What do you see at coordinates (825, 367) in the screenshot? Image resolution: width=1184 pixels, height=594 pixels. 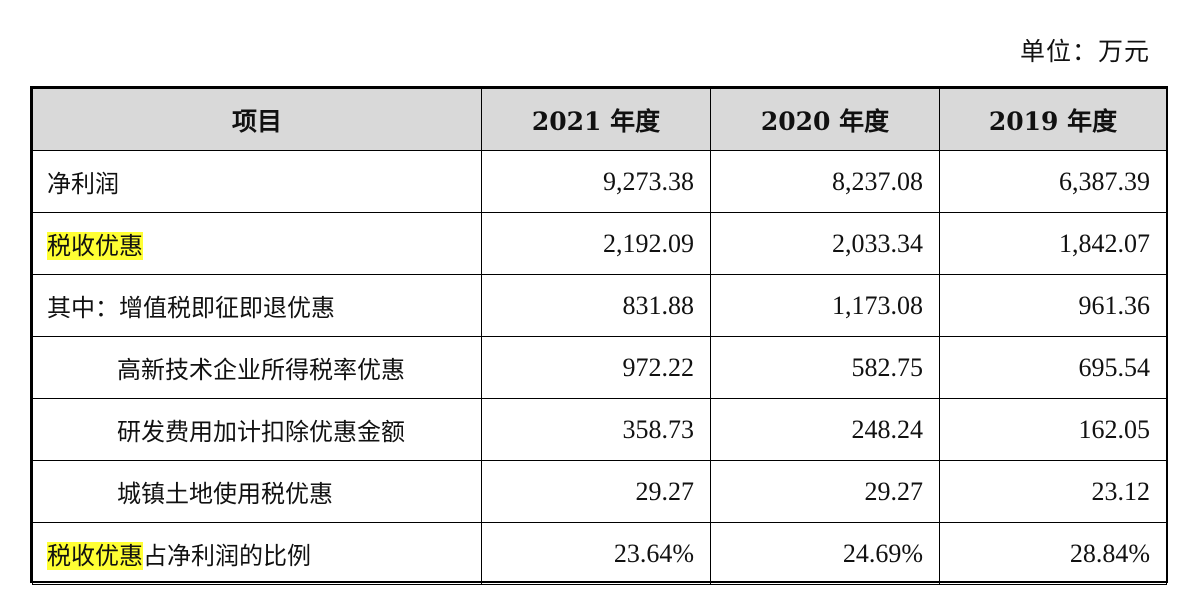 I see `cell-value: 582.75` at bounding box center [825, 367].